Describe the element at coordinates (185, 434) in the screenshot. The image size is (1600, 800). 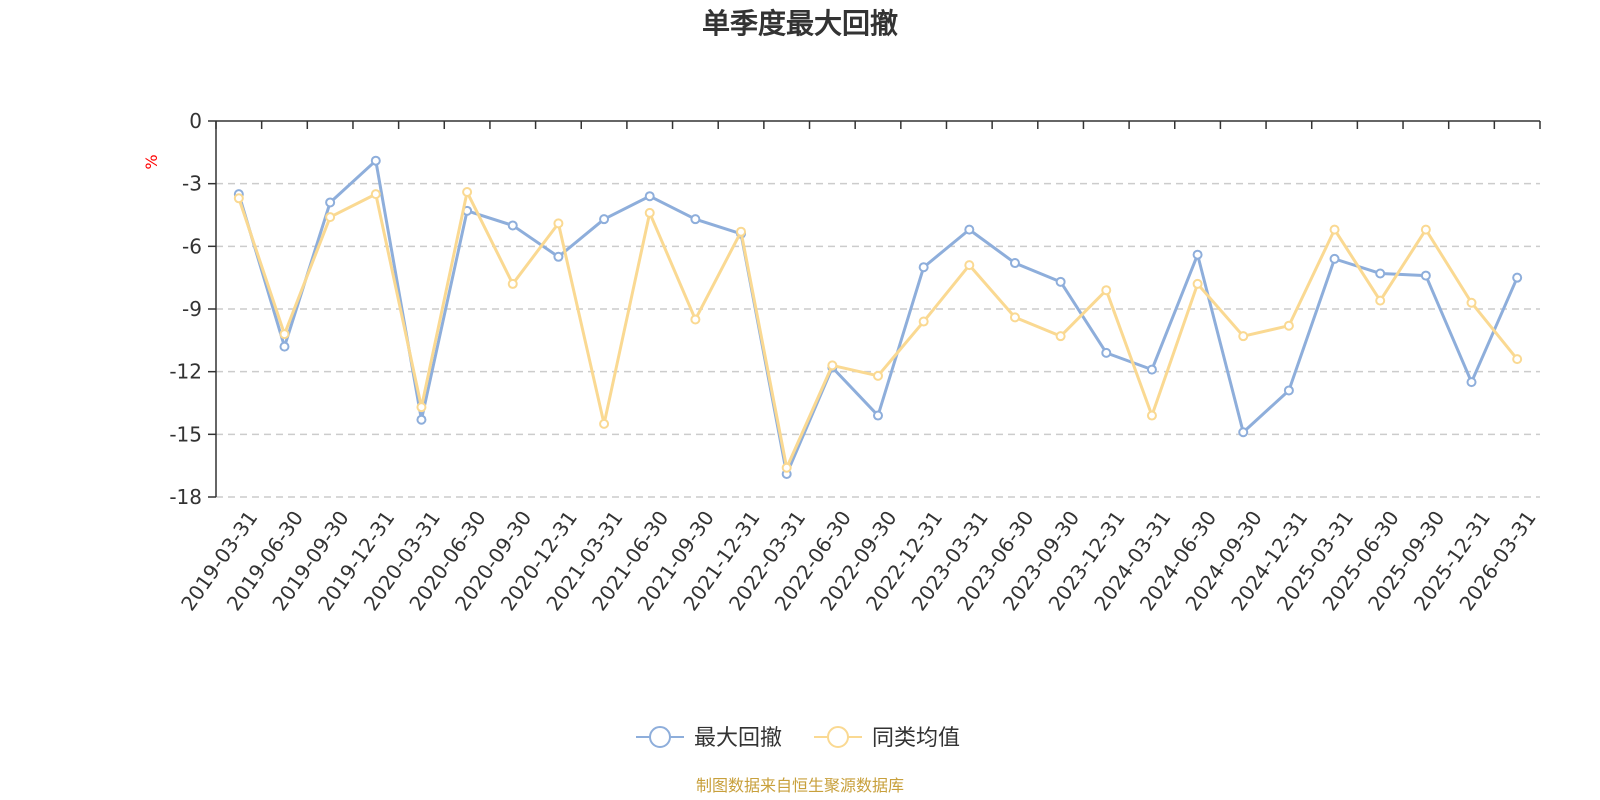
I see `y-tick-label: -15` at that location.